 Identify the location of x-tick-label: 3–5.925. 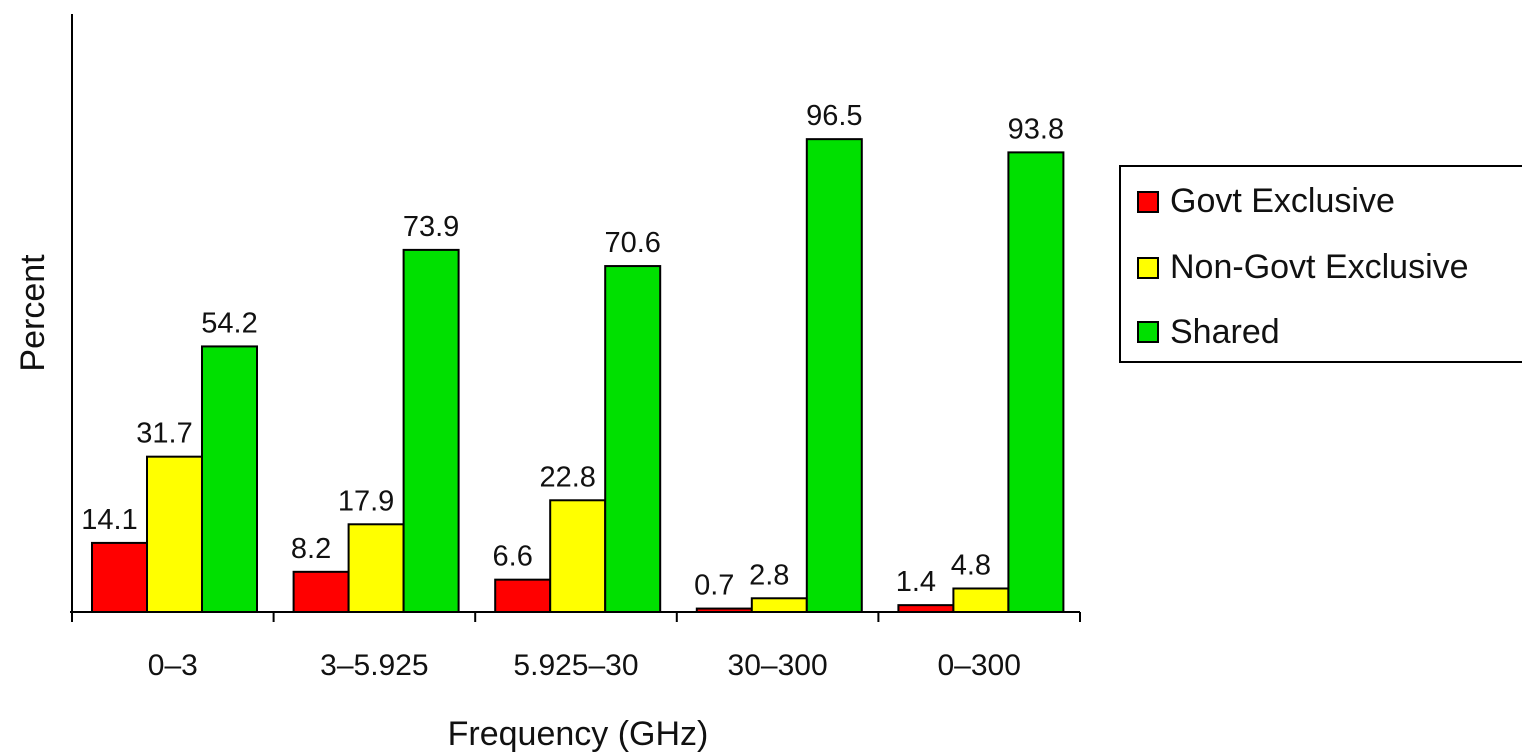
(374, 665).